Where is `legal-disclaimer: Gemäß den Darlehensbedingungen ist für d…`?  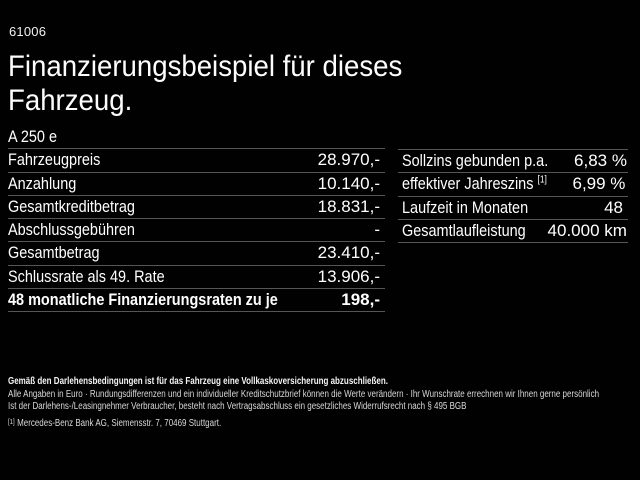 legal-disclaimer: Gemäß den Darlehensbedingungen ist für d… is located at coordinates (324, 395).